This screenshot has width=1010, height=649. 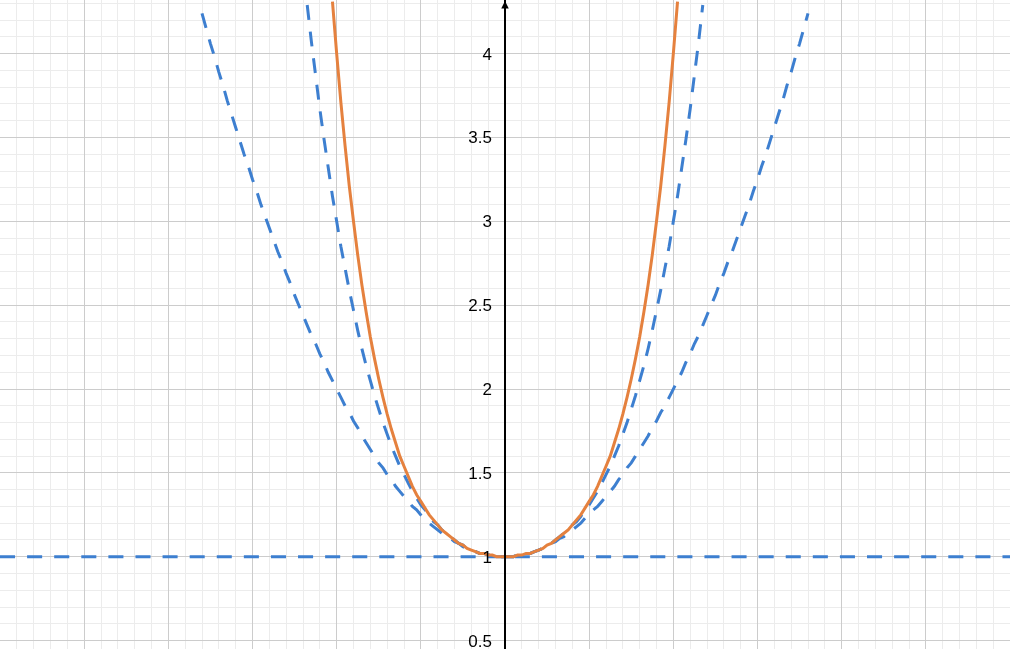 What do you see at coordinates (480, 640) in the screenshot?
I see `y-tick-label: 0.5` at bounding box center [480, 640].